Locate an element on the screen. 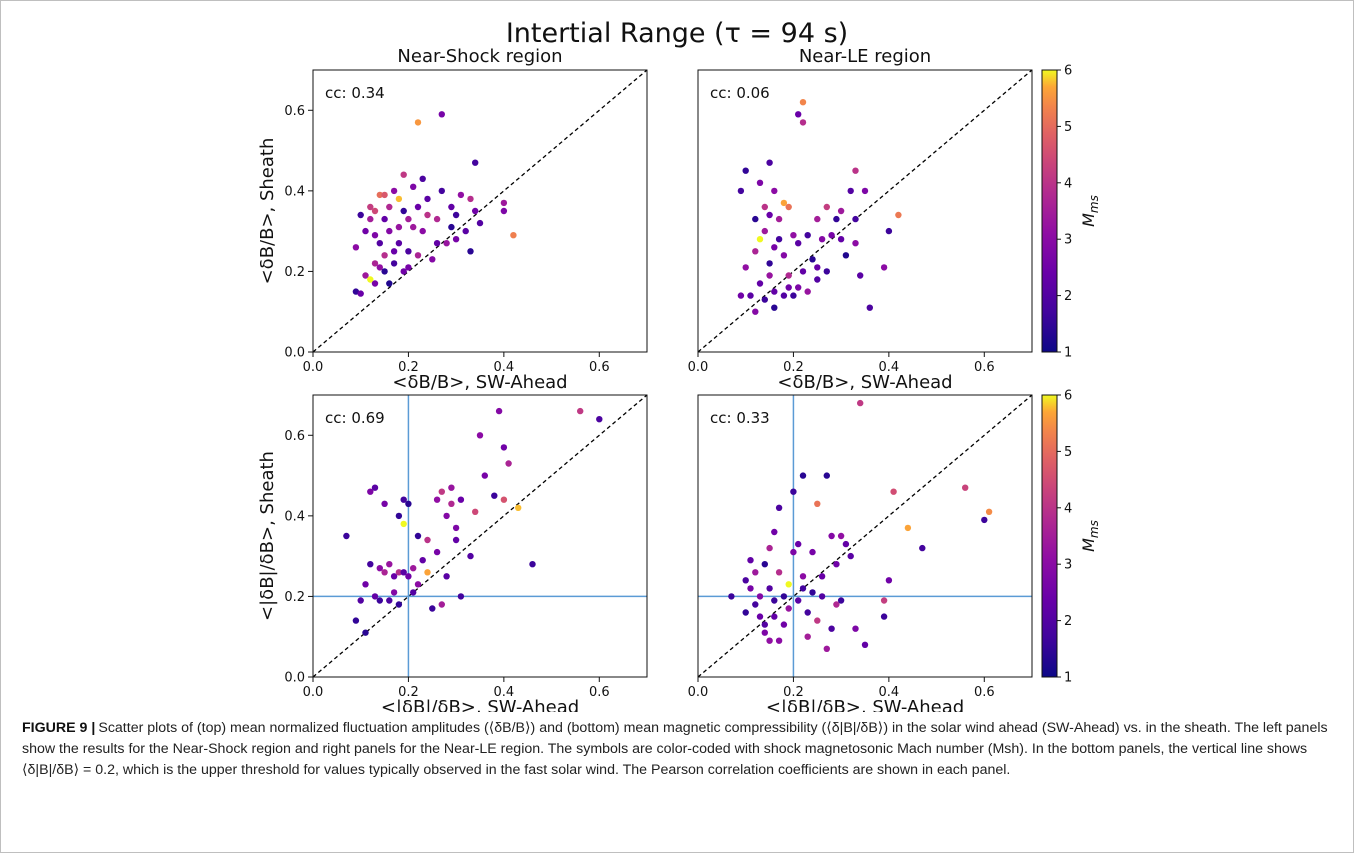 The height and width of the screenshot is (853, 1354). colorbar-top: 1 2 3 4 5 6 Mms is located at coordinates (1071, 212).